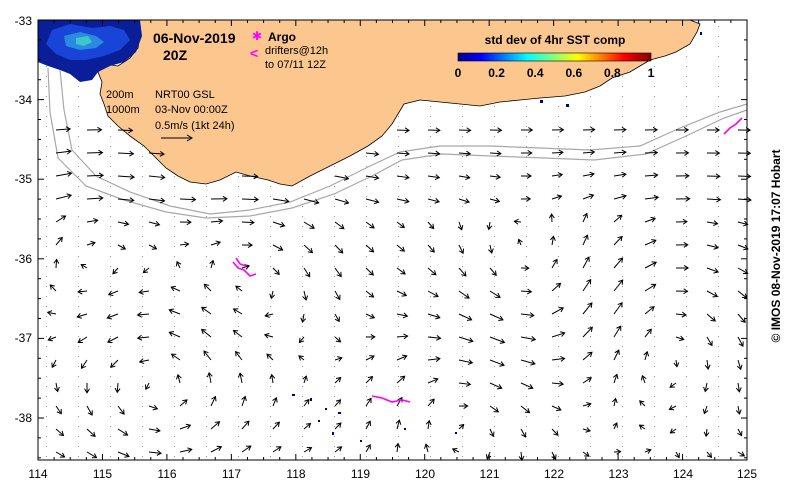 The height and width of the screenshot is (492, 790). I want to click on credit-container: © IMOS 08-Nov-2019 17:07 Hobart, so click(775, 246).